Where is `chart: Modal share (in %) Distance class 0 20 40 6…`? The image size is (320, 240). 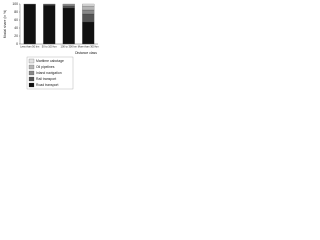 chart: Modal share (in %) Distance class 0 20 40 6… is located at coordinates (51, 46).